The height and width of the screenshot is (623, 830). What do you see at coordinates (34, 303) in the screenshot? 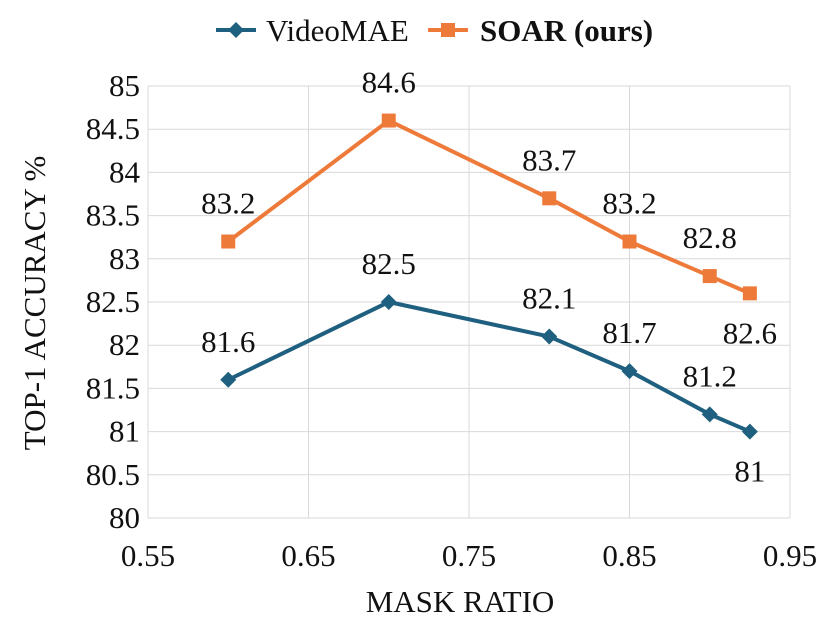
I see `y-axis-title: TOP-1 ACCURACY %` at bounding box center [34, 303].